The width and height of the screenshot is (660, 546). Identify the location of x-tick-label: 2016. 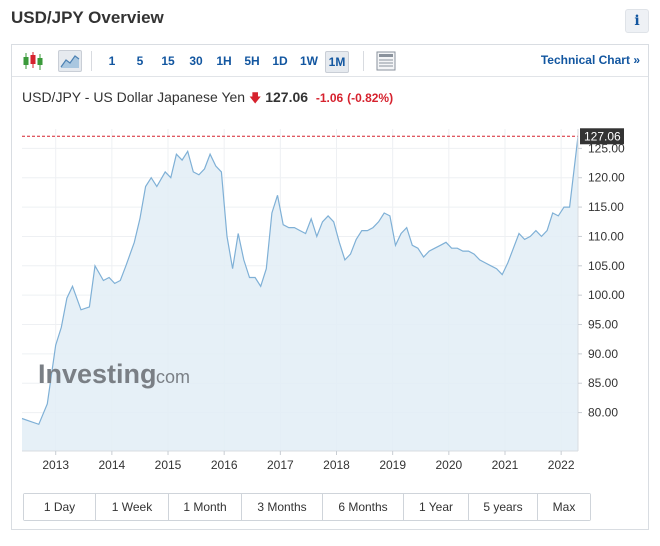
(224, 465).